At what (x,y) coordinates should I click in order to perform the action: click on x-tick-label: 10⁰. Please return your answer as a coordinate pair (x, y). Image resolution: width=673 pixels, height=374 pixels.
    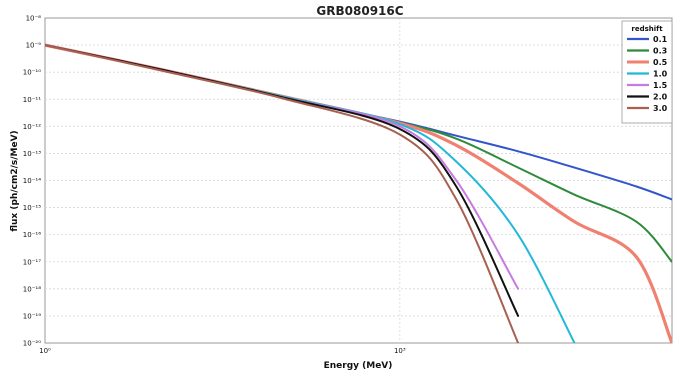
    Looking at the image, I should click on (45, 351).